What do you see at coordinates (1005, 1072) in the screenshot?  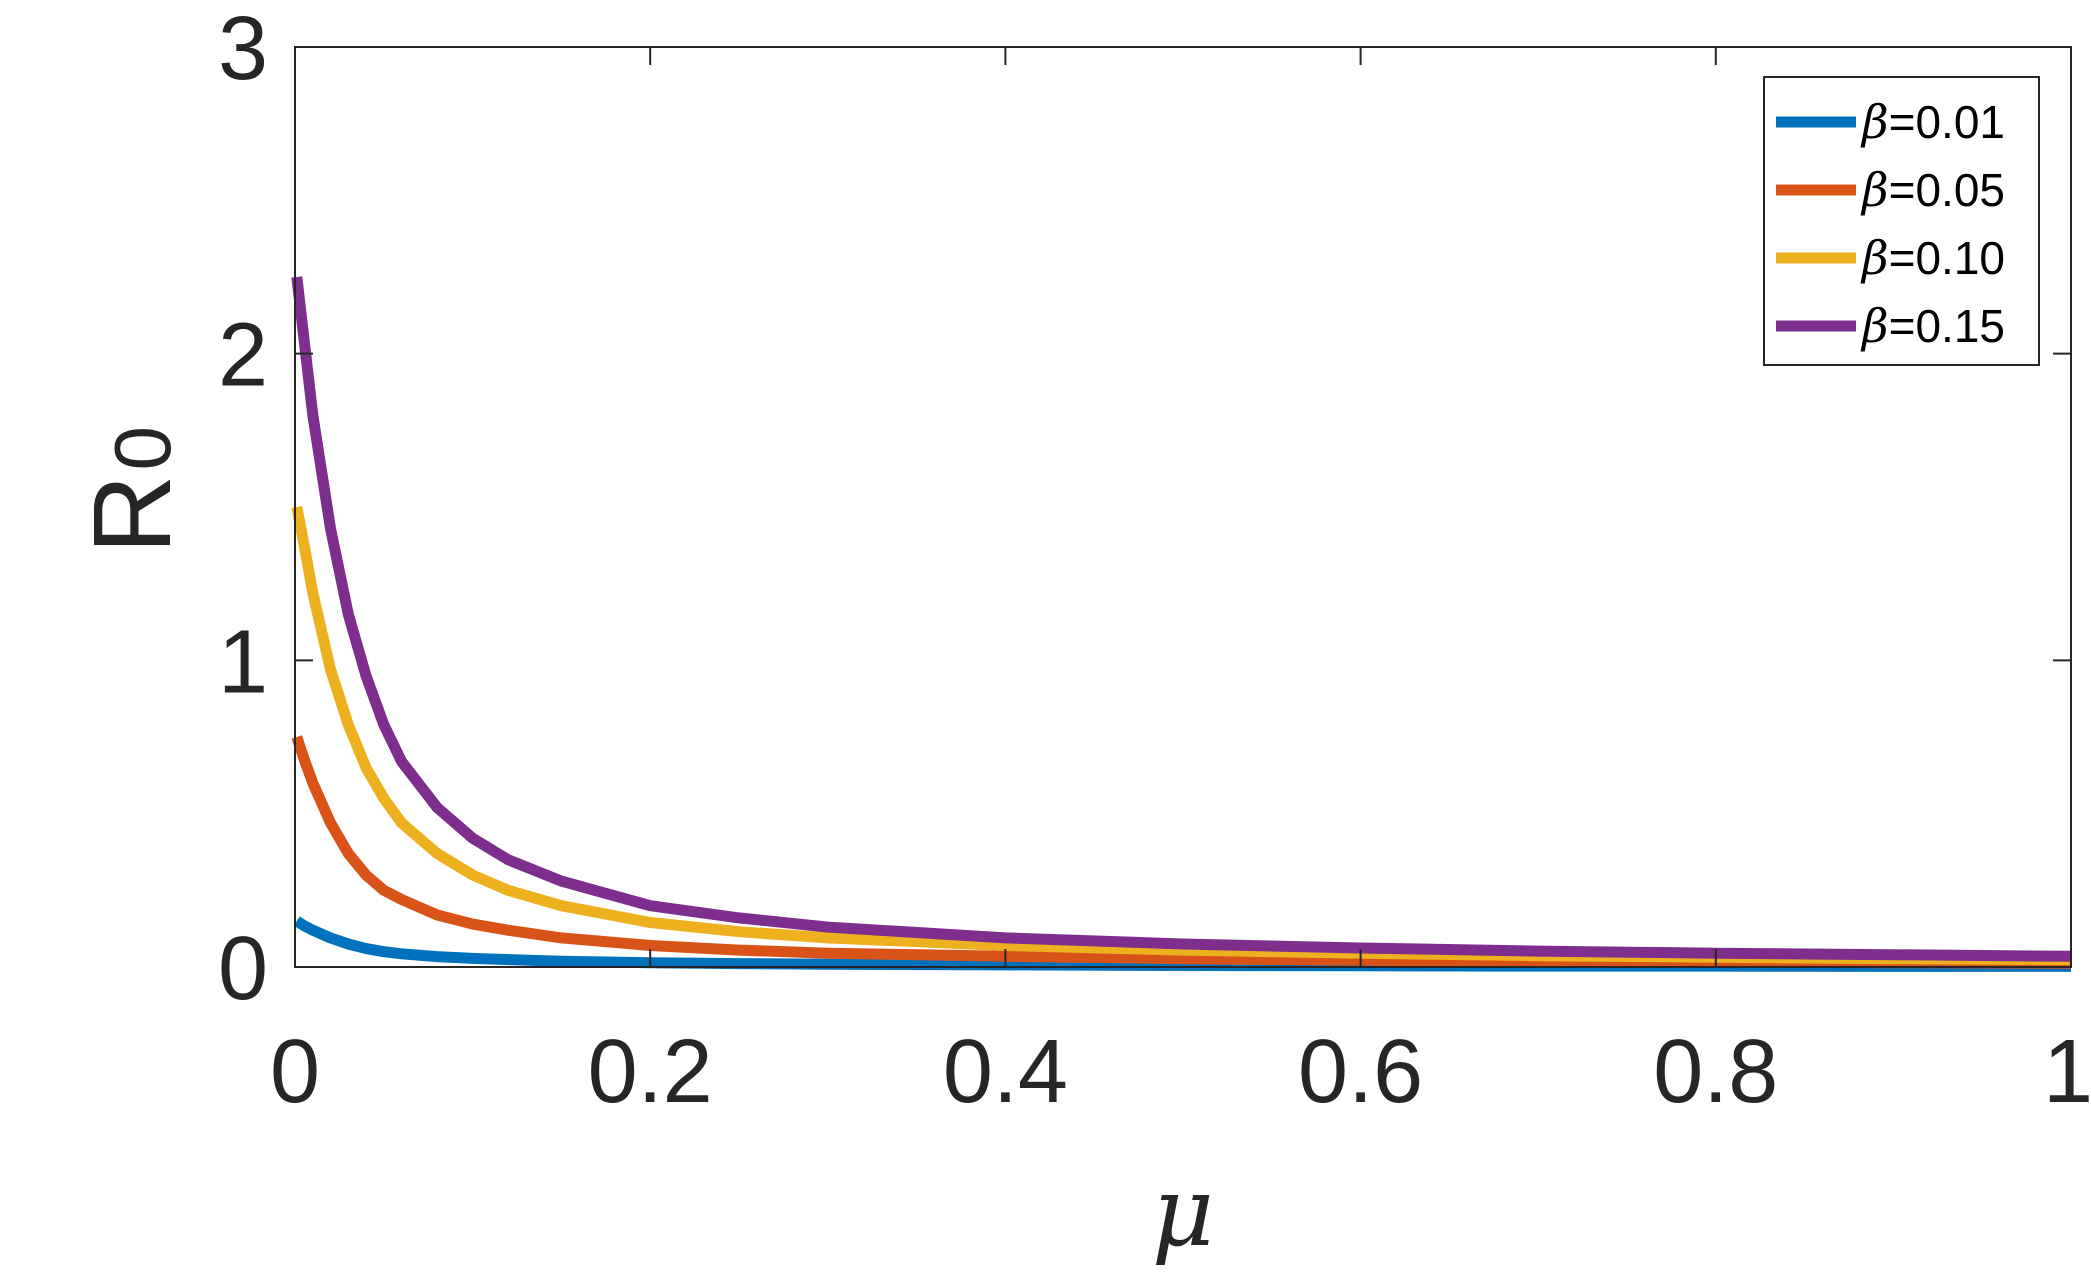 I see `x-tick-label-2: 0.4` at bounding box center [1005, 1072].